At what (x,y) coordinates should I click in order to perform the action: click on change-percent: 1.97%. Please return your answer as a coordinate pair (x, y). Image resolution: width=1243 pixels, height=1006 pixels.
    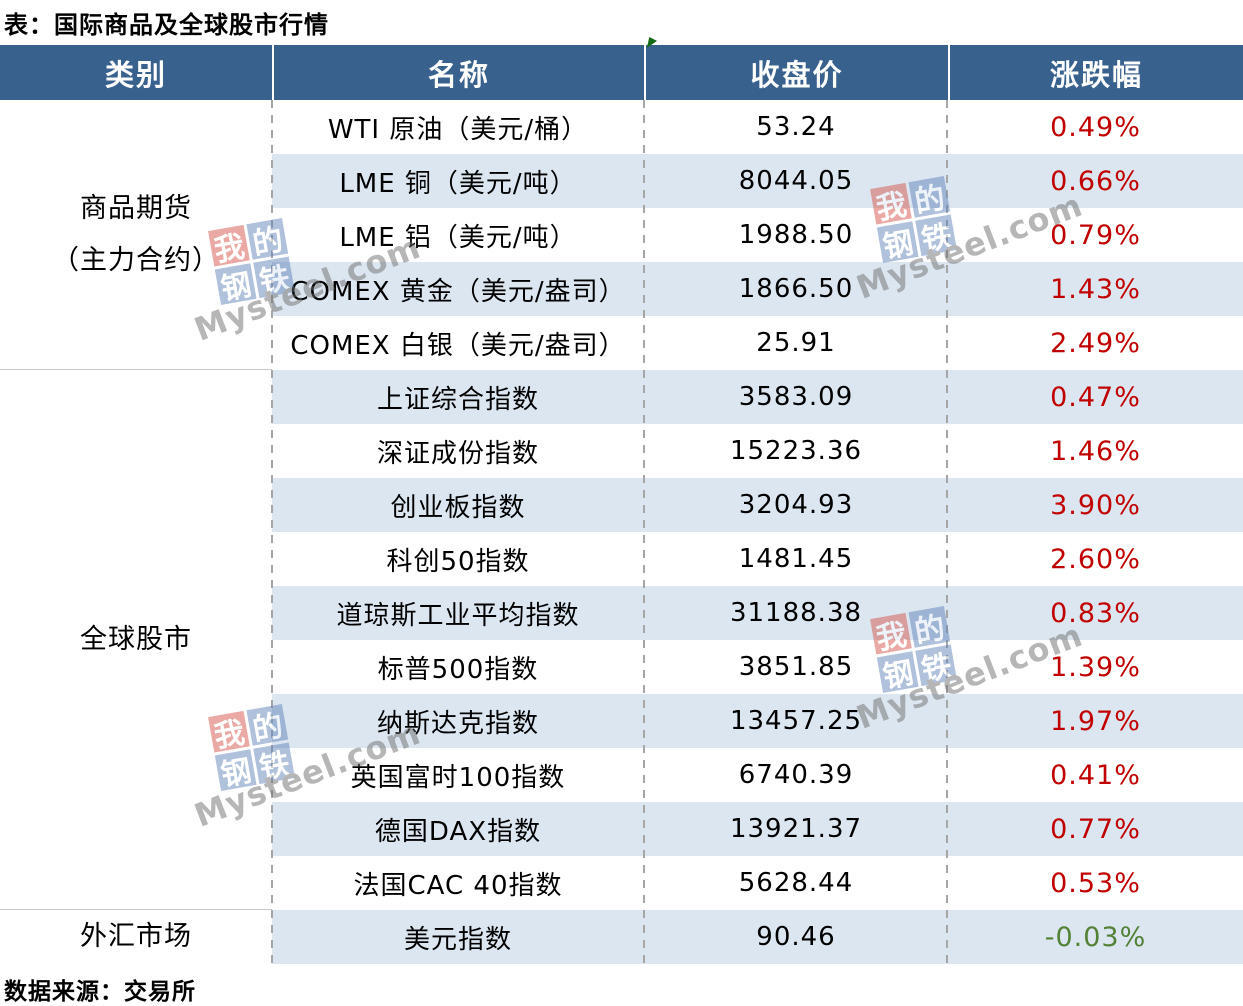
    Looking at the image, I should click on (1095, 721).